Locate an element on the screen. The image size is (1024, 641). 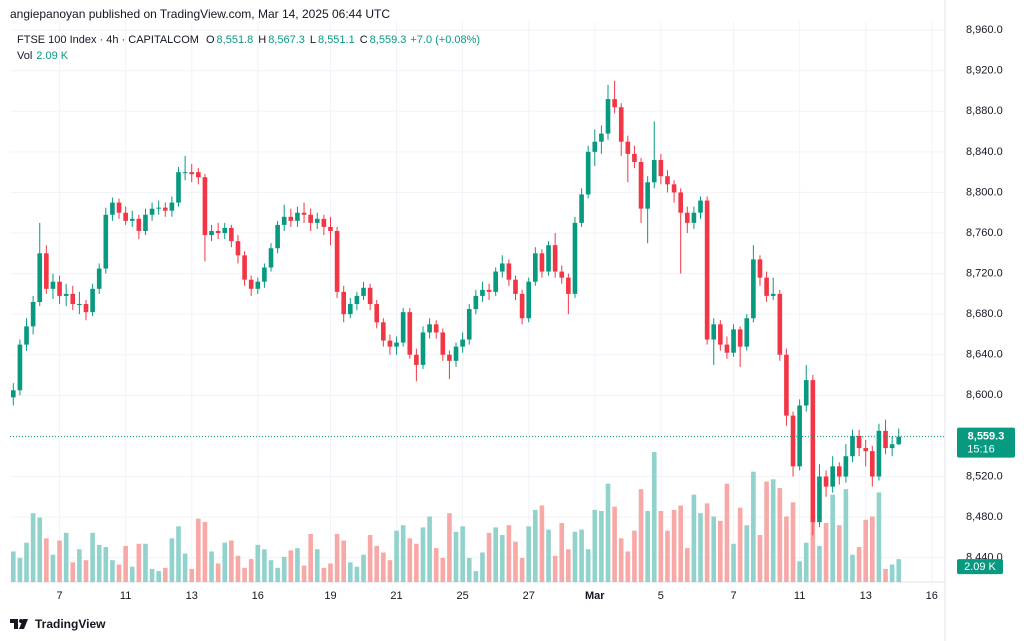
x-tick-label: 7 is located at coordinates (733, 596).